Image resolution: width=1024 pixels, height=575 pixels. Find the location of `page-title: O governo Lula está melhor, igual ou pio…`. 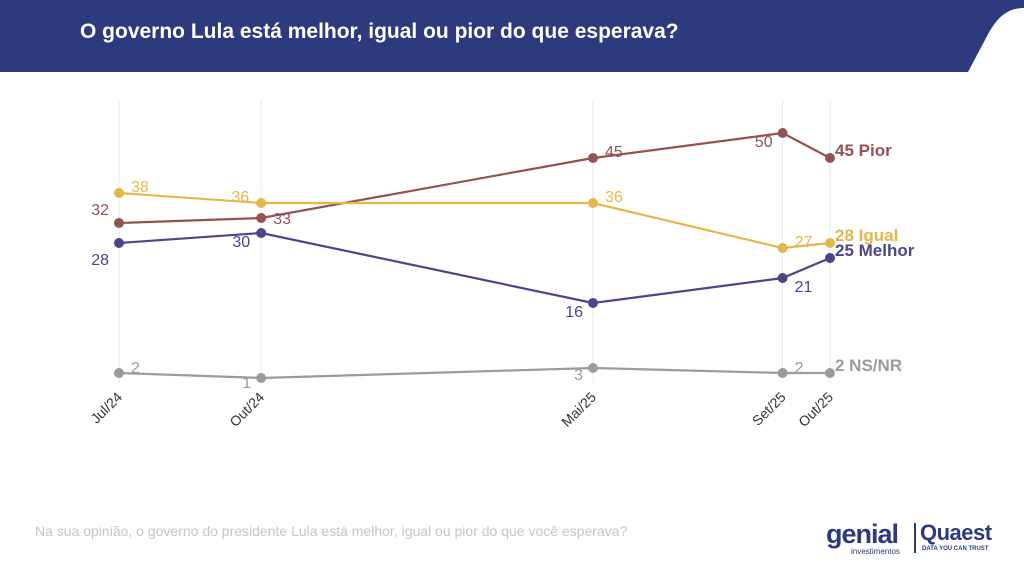

page-title: O governo Lula está melhor, igual ou pio… is located at coordinates (379, 31).